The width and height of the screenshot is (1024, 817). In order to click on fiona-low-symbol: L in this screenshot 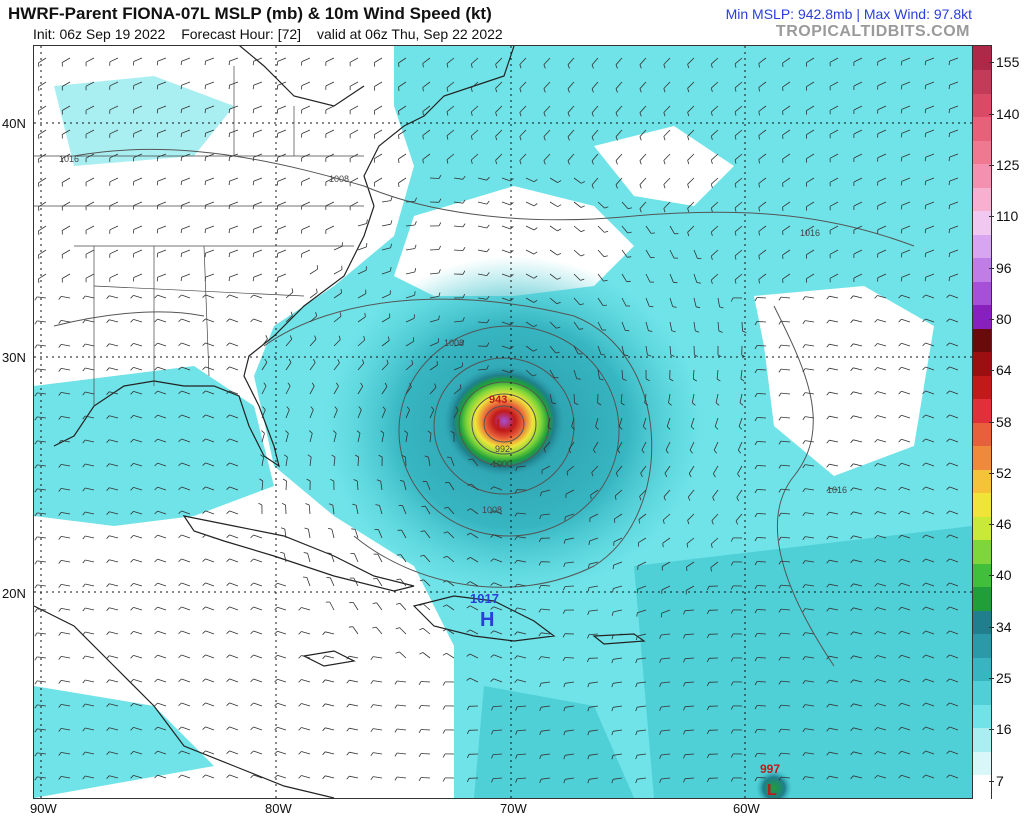, I will do `click(501, 425)`.